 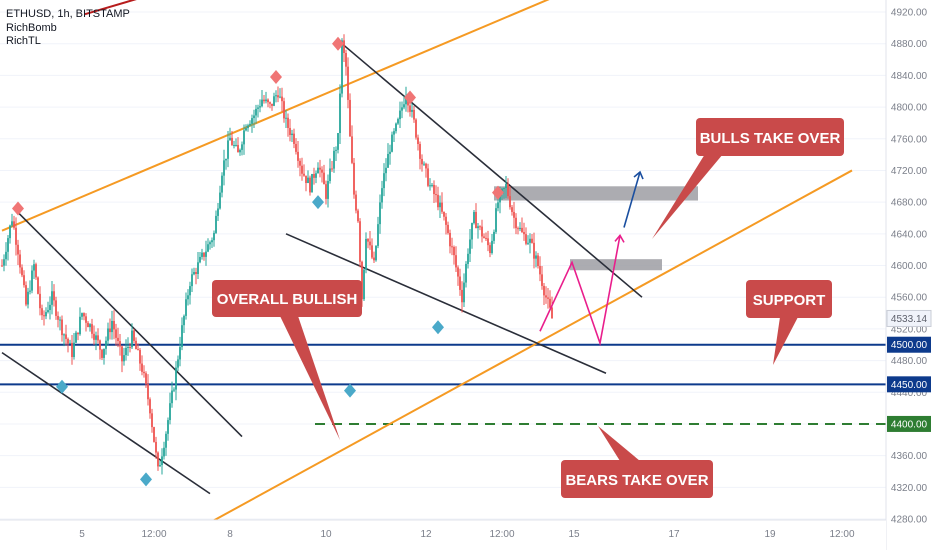 I want to click on x-tick-label: 19, so click(x=770, y=534).